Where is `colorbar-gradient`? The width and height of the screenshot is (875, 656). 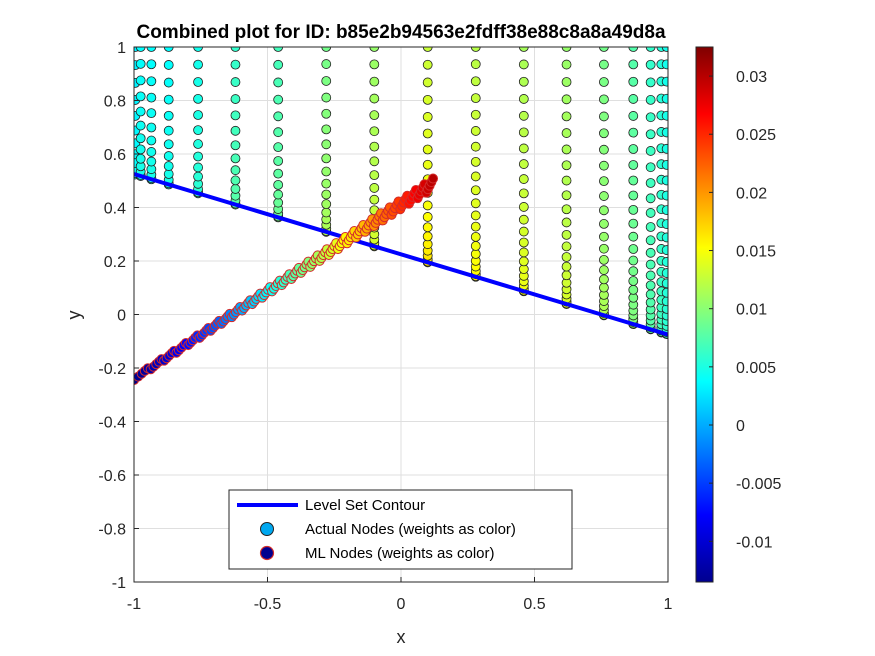 colorbar-gradient is located at coordinates (704, 314).